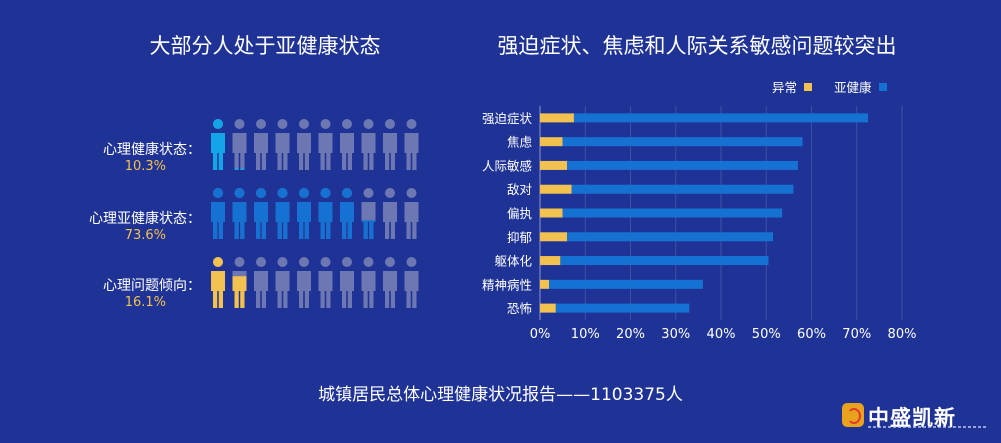 The width and height of the screenshot is (1001, 443). What do you see at coordinates (811, 334) in the screenshot?
I see `x-tick-label: 60%` at bounding box center [811, 334].